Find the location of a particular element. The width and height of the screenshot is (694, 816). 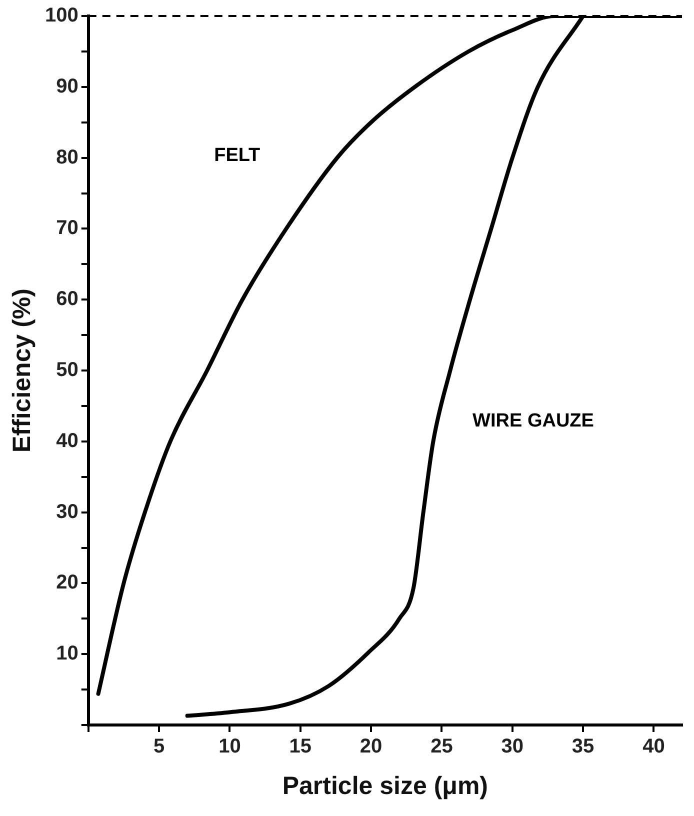

x-tick-label: 20 is located at coordinates (371, 747).